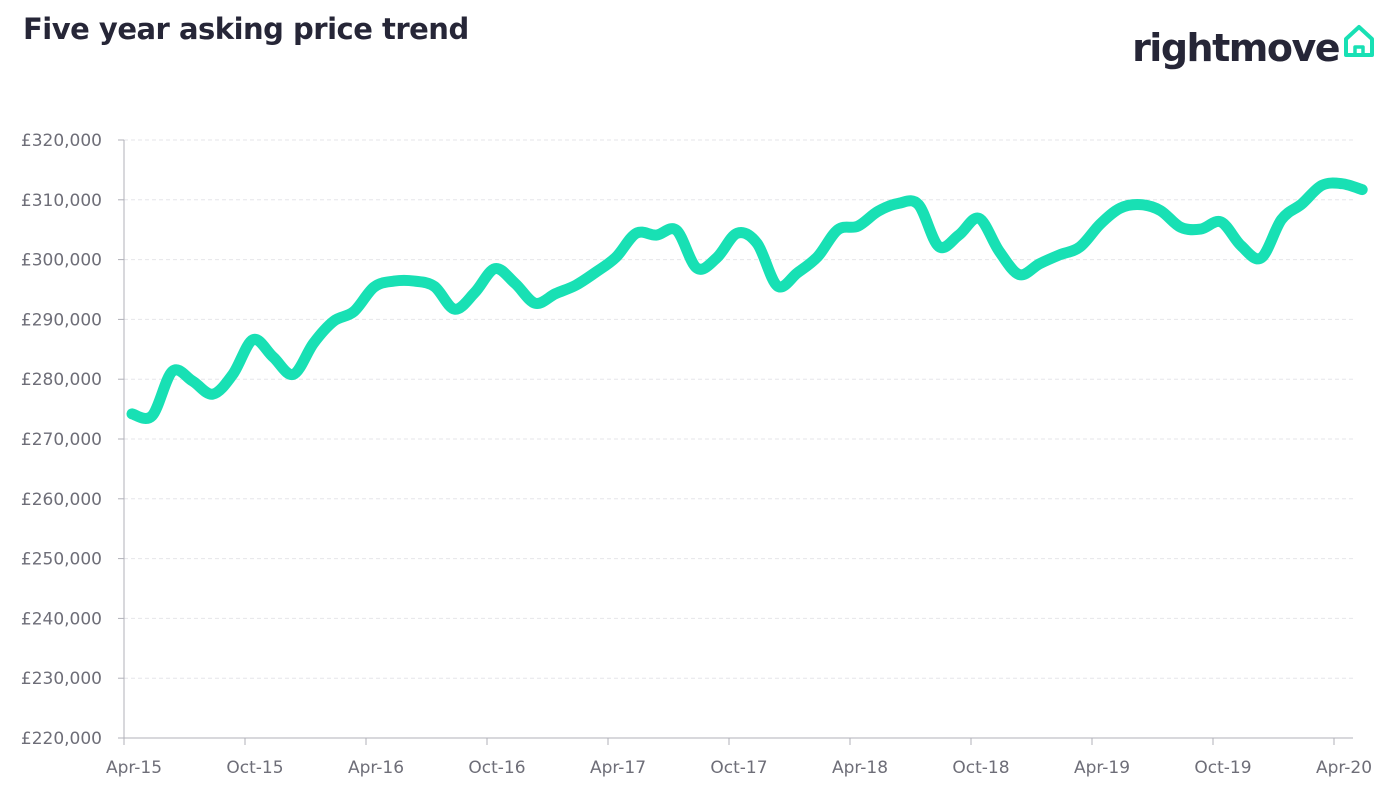  I want to click on x-tick-label: Oct-19, so click(1222, 768).